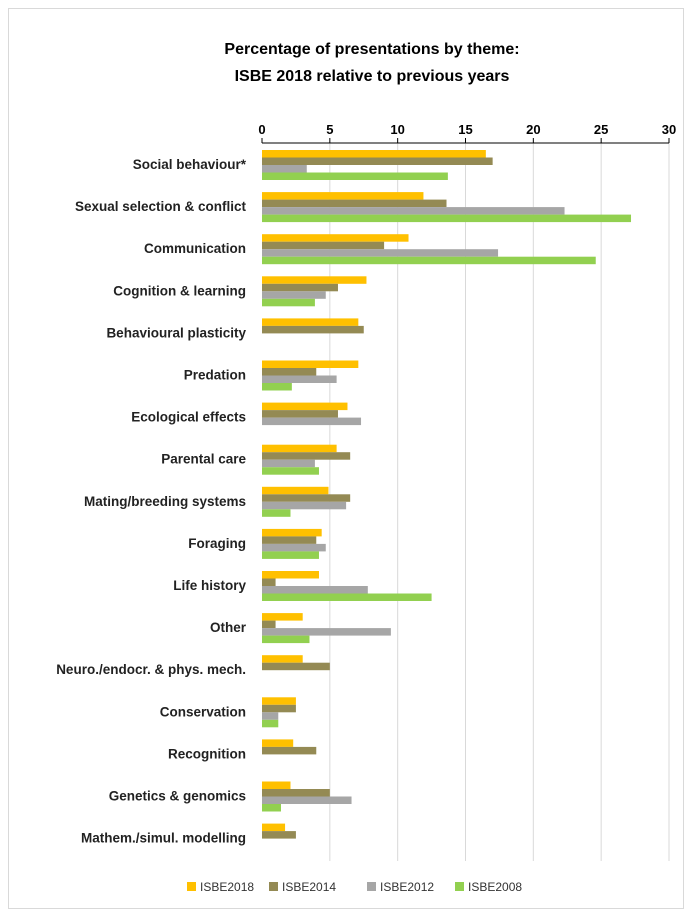 This screenshot has width=694, height=919. What do you see at coordinates (207, 753) in the screenshot?
I see `category-label: Recognition` at bounding box center [207, 753].